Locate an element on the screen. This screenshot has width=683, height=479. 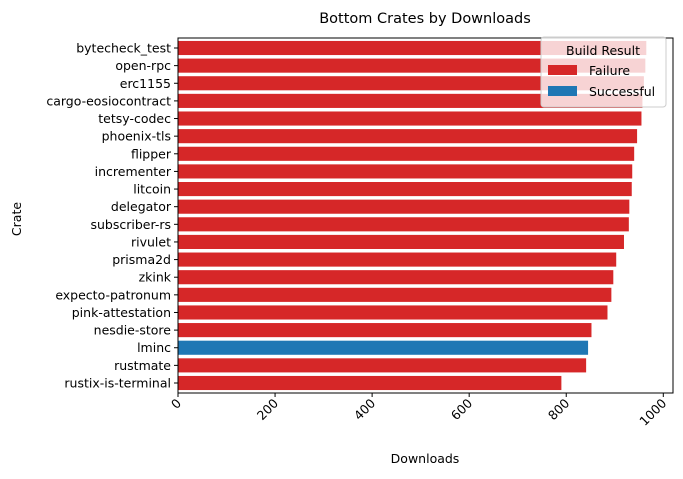
bar-incrementer is located at coordinates (405, 171).